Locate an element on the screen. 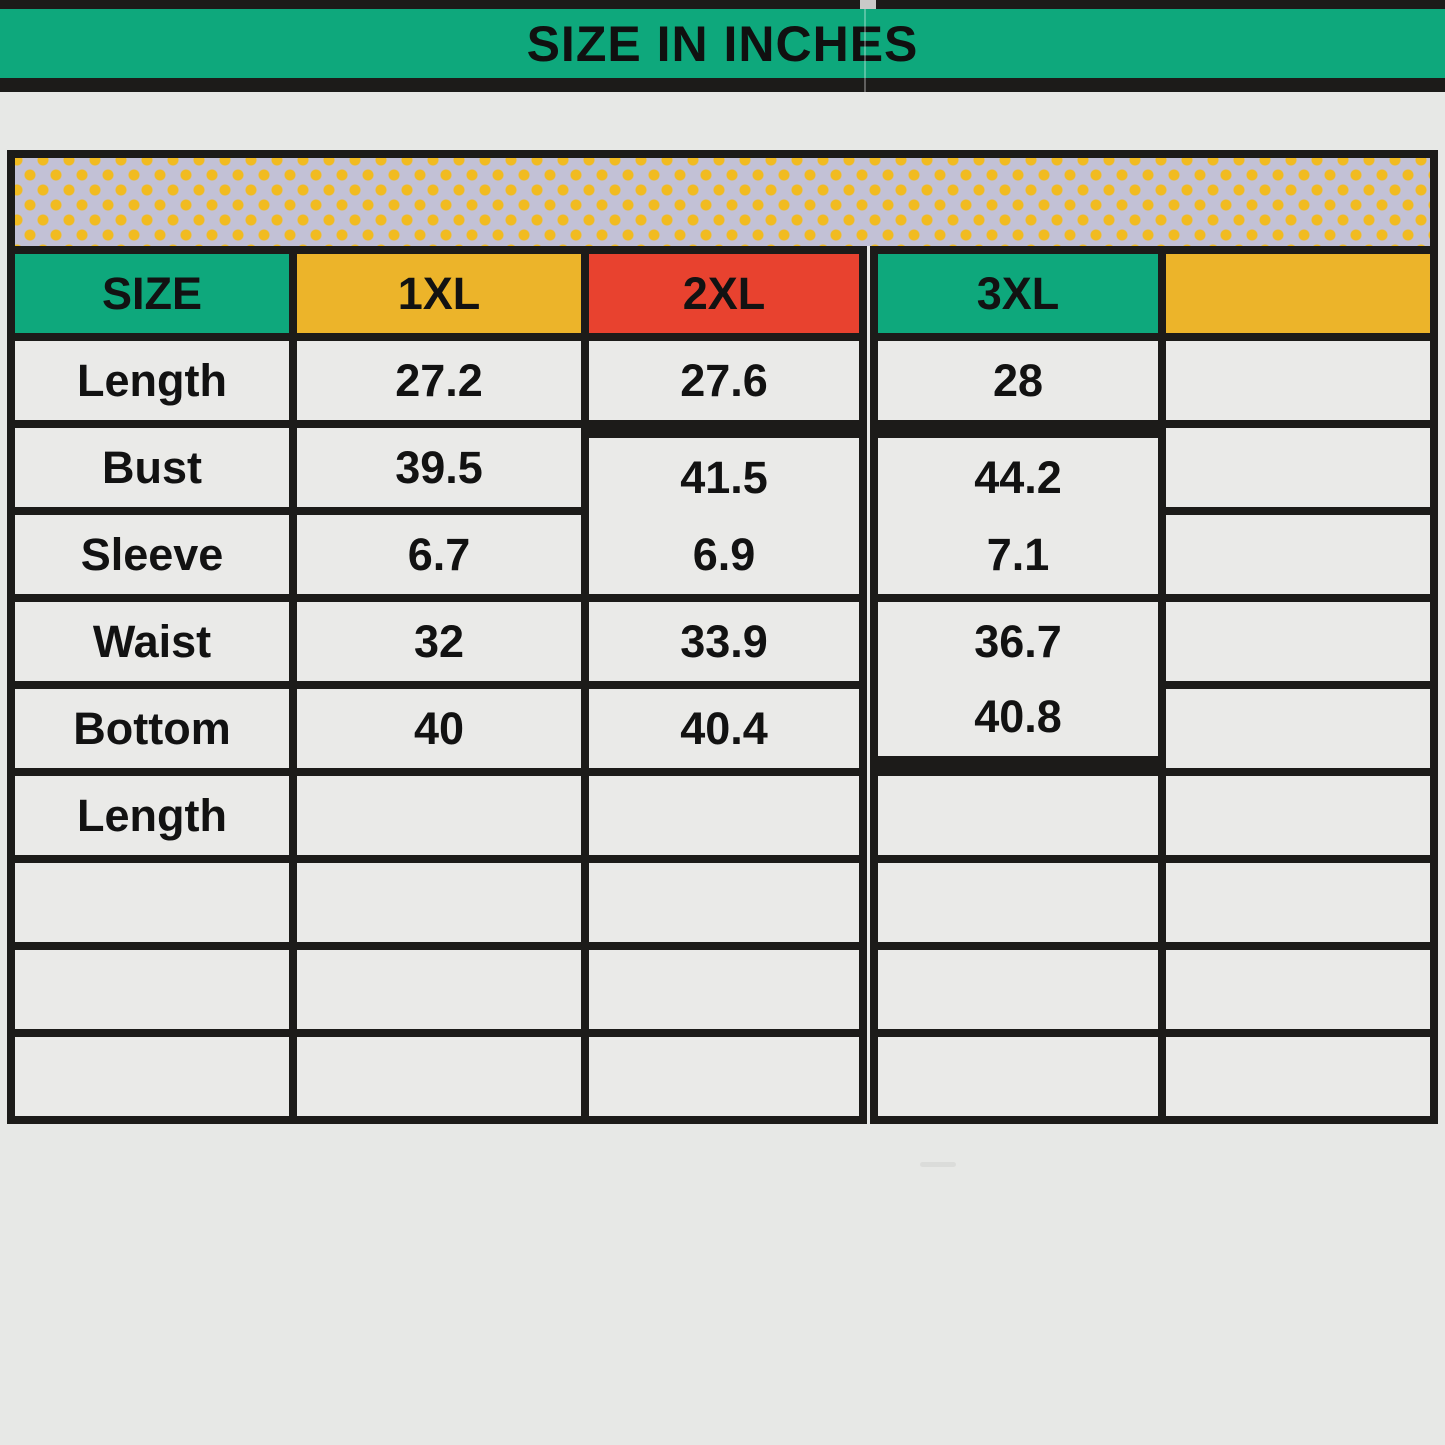 Image resolution: width=1445 pixels, height=1445 pixels. value-cell: 33.9 is located at coordinates (724, 641).